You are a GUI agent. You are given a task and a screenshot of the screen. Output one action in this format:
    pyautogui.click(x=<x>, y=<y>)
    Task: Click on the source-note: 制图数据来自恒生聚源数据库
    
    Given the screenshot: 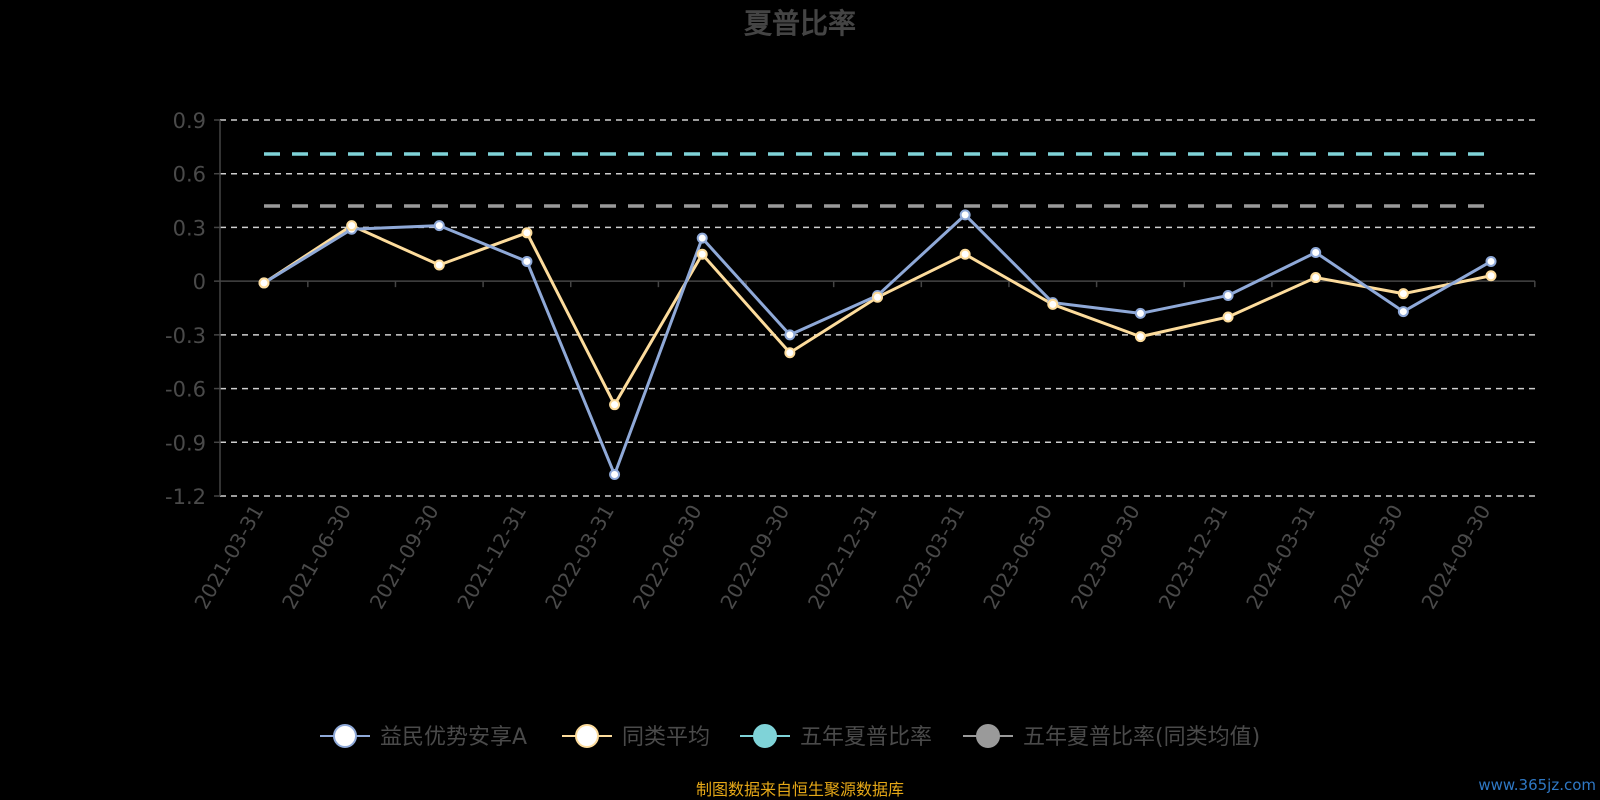 What is the action you would take?
    pyautogui.click(x=800, y=789)
    